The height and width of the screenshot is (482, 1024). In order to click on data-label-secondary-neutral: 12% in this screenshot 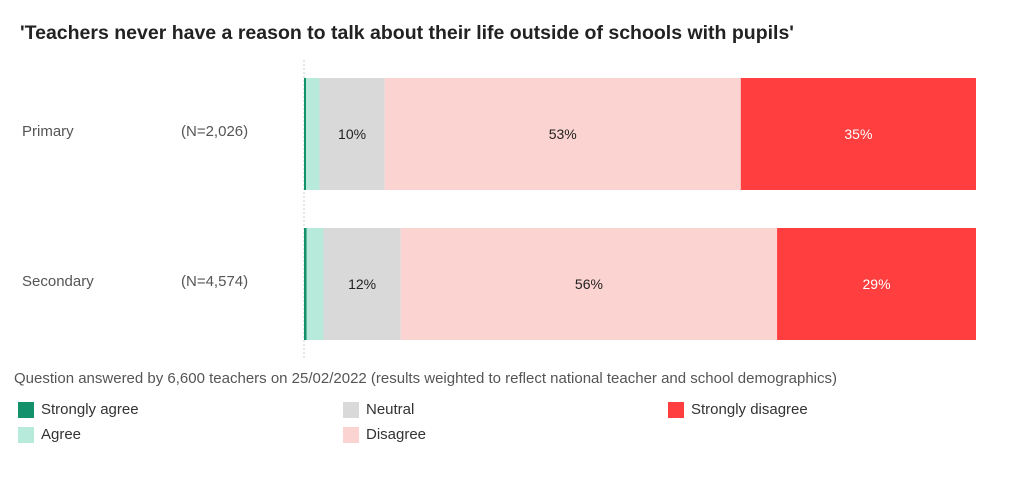, I will do `click(362, 284)`.